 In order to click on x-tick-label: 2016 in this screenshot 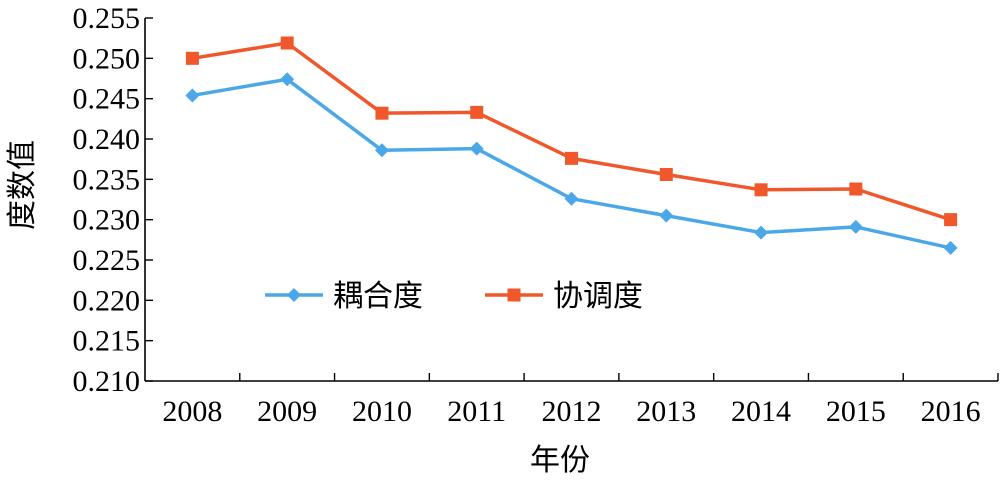, I will do `click(951, 411)`.